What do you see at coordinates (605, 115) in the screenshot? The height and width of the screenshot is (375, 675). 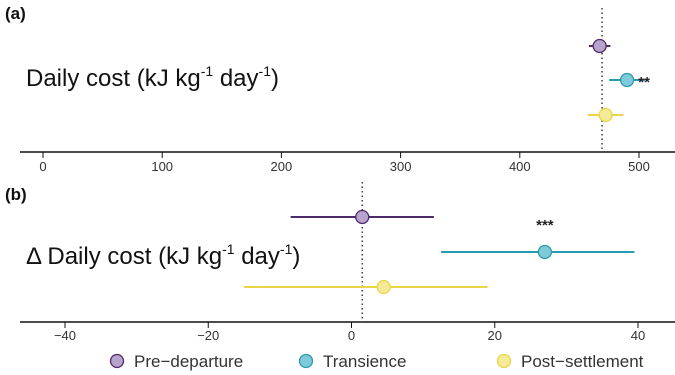 I see `panel-a-point-post-settlement` at bounding box center [605, 115].